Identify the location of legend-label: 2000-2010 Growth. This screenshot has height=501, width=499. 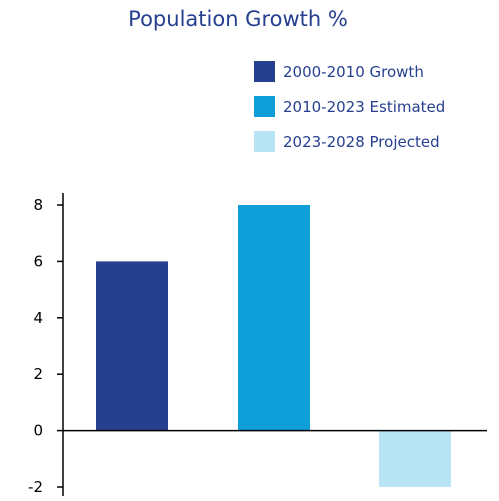
(353, 72).